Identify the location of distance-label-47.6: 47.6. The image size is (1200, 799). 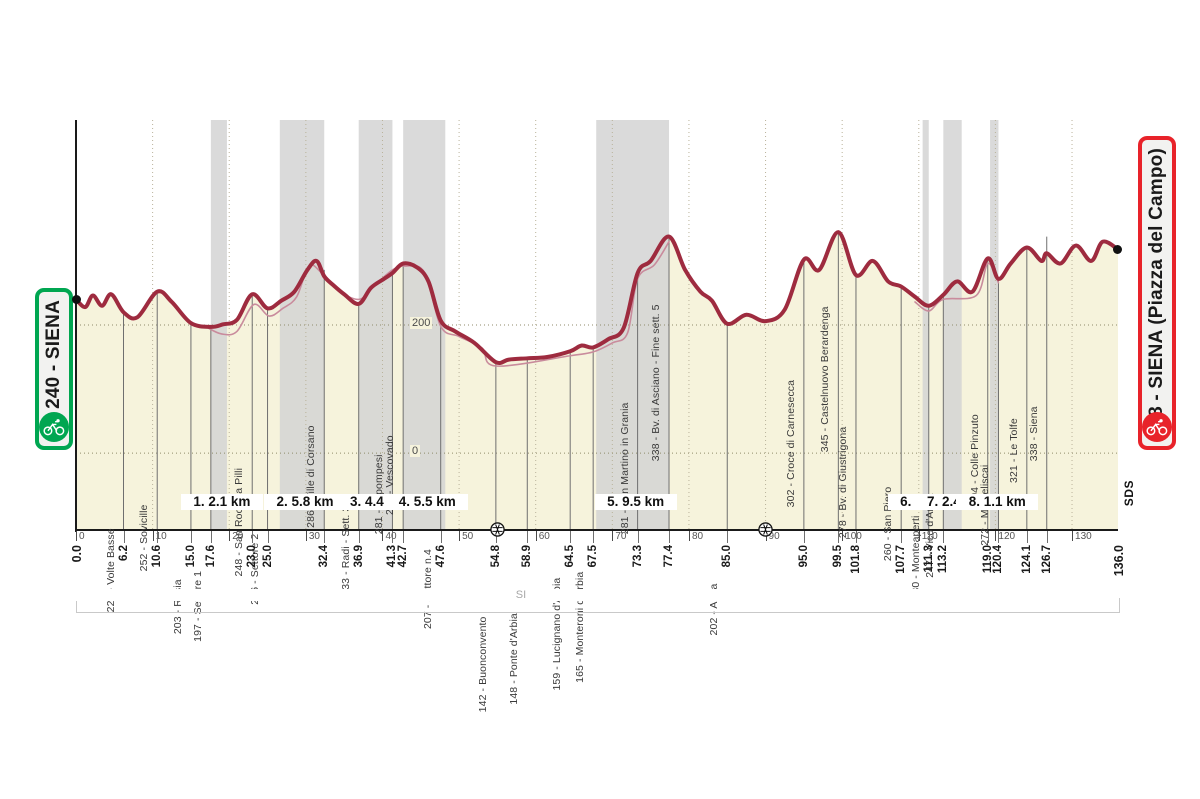
(440, 556).